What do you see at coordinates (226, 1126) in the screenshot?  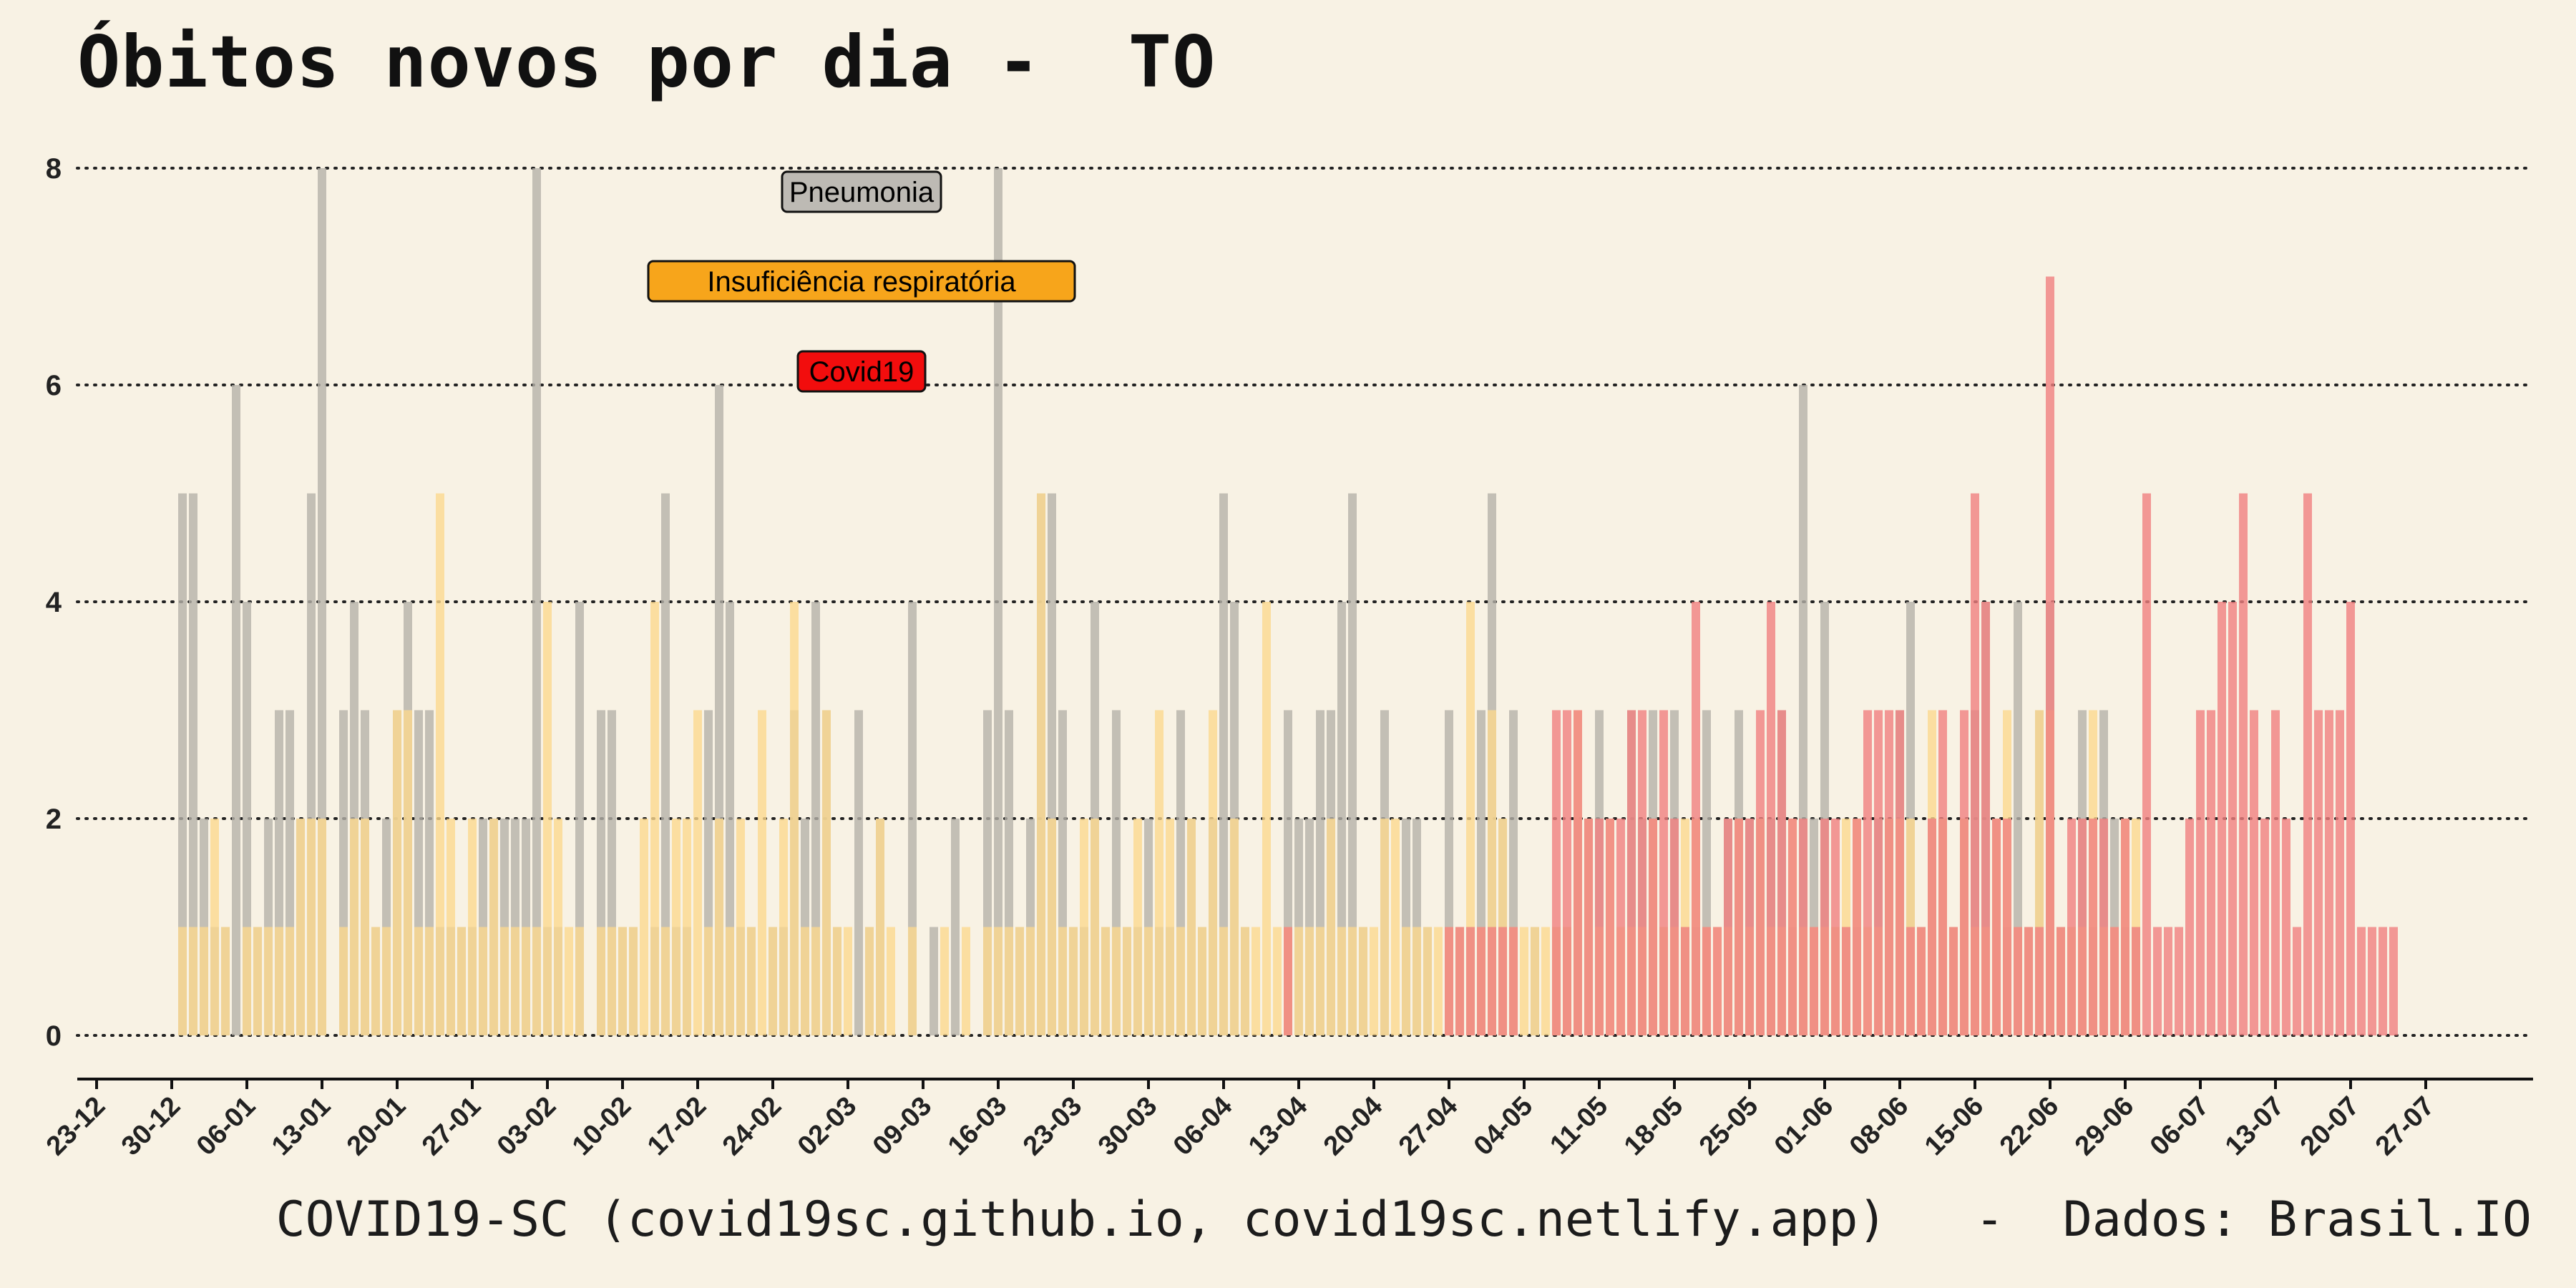 I see `x-tick-label: 06-01` at bounding box center [226, 1126].